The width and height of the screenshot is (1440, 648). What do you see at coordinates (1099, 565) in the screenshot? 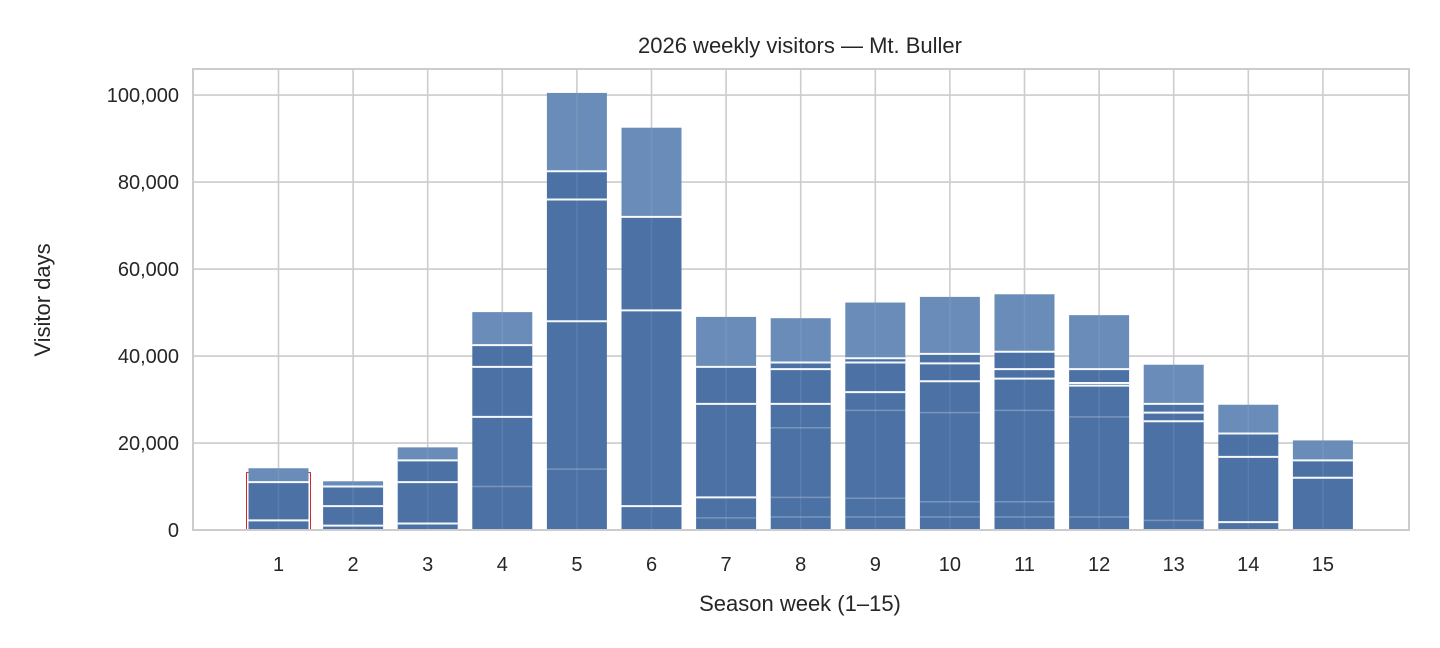
I see `x-tick-label: 12` at bounding box center [1099, 565].